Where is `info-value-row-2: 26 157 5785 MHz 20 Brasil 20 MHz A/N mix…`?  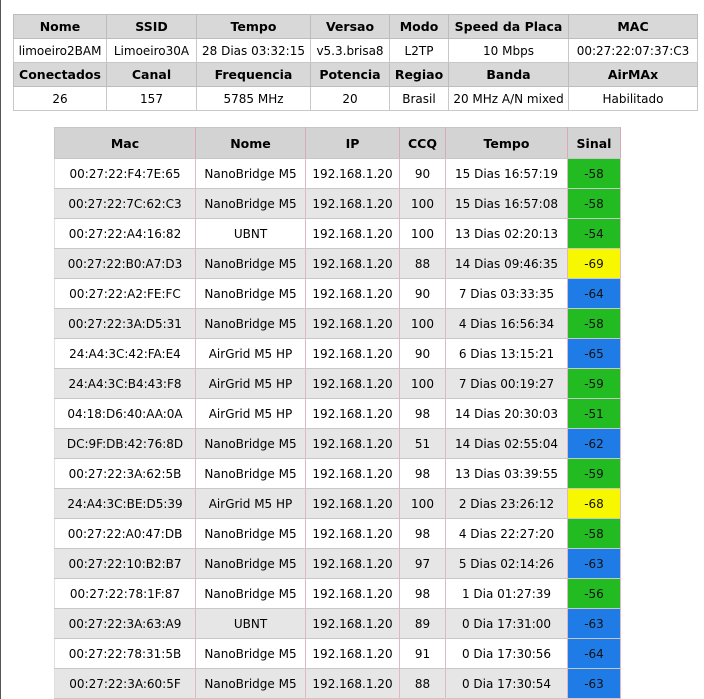 info-value-row-2: 26 157 5785 MHz 20 Brasil 20 MHz A/N mix… is located at coordinates (355, 98).